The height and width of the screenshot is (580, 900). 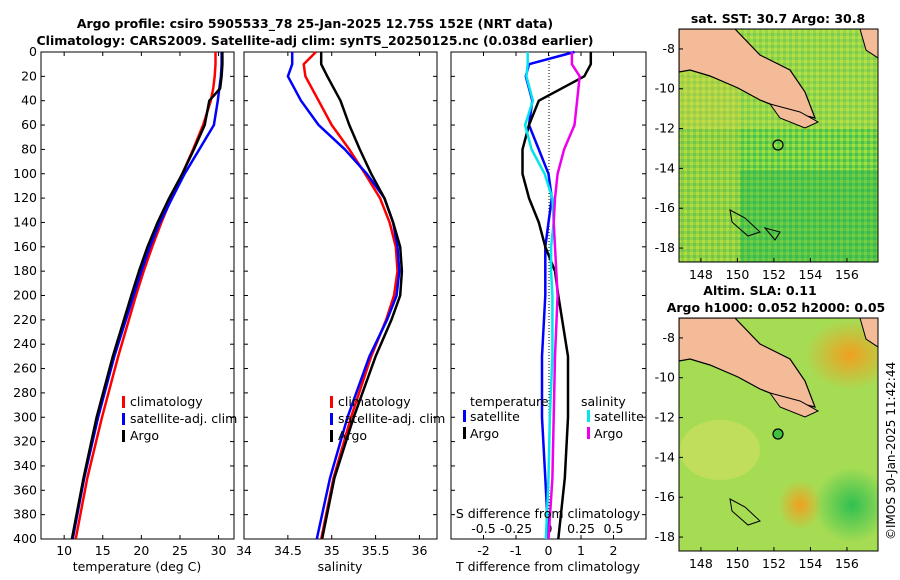 What do you see at coordinates (25, 173) in the screenshot?
I see `y-tick-label: 100` at bounding box center [25, 173].